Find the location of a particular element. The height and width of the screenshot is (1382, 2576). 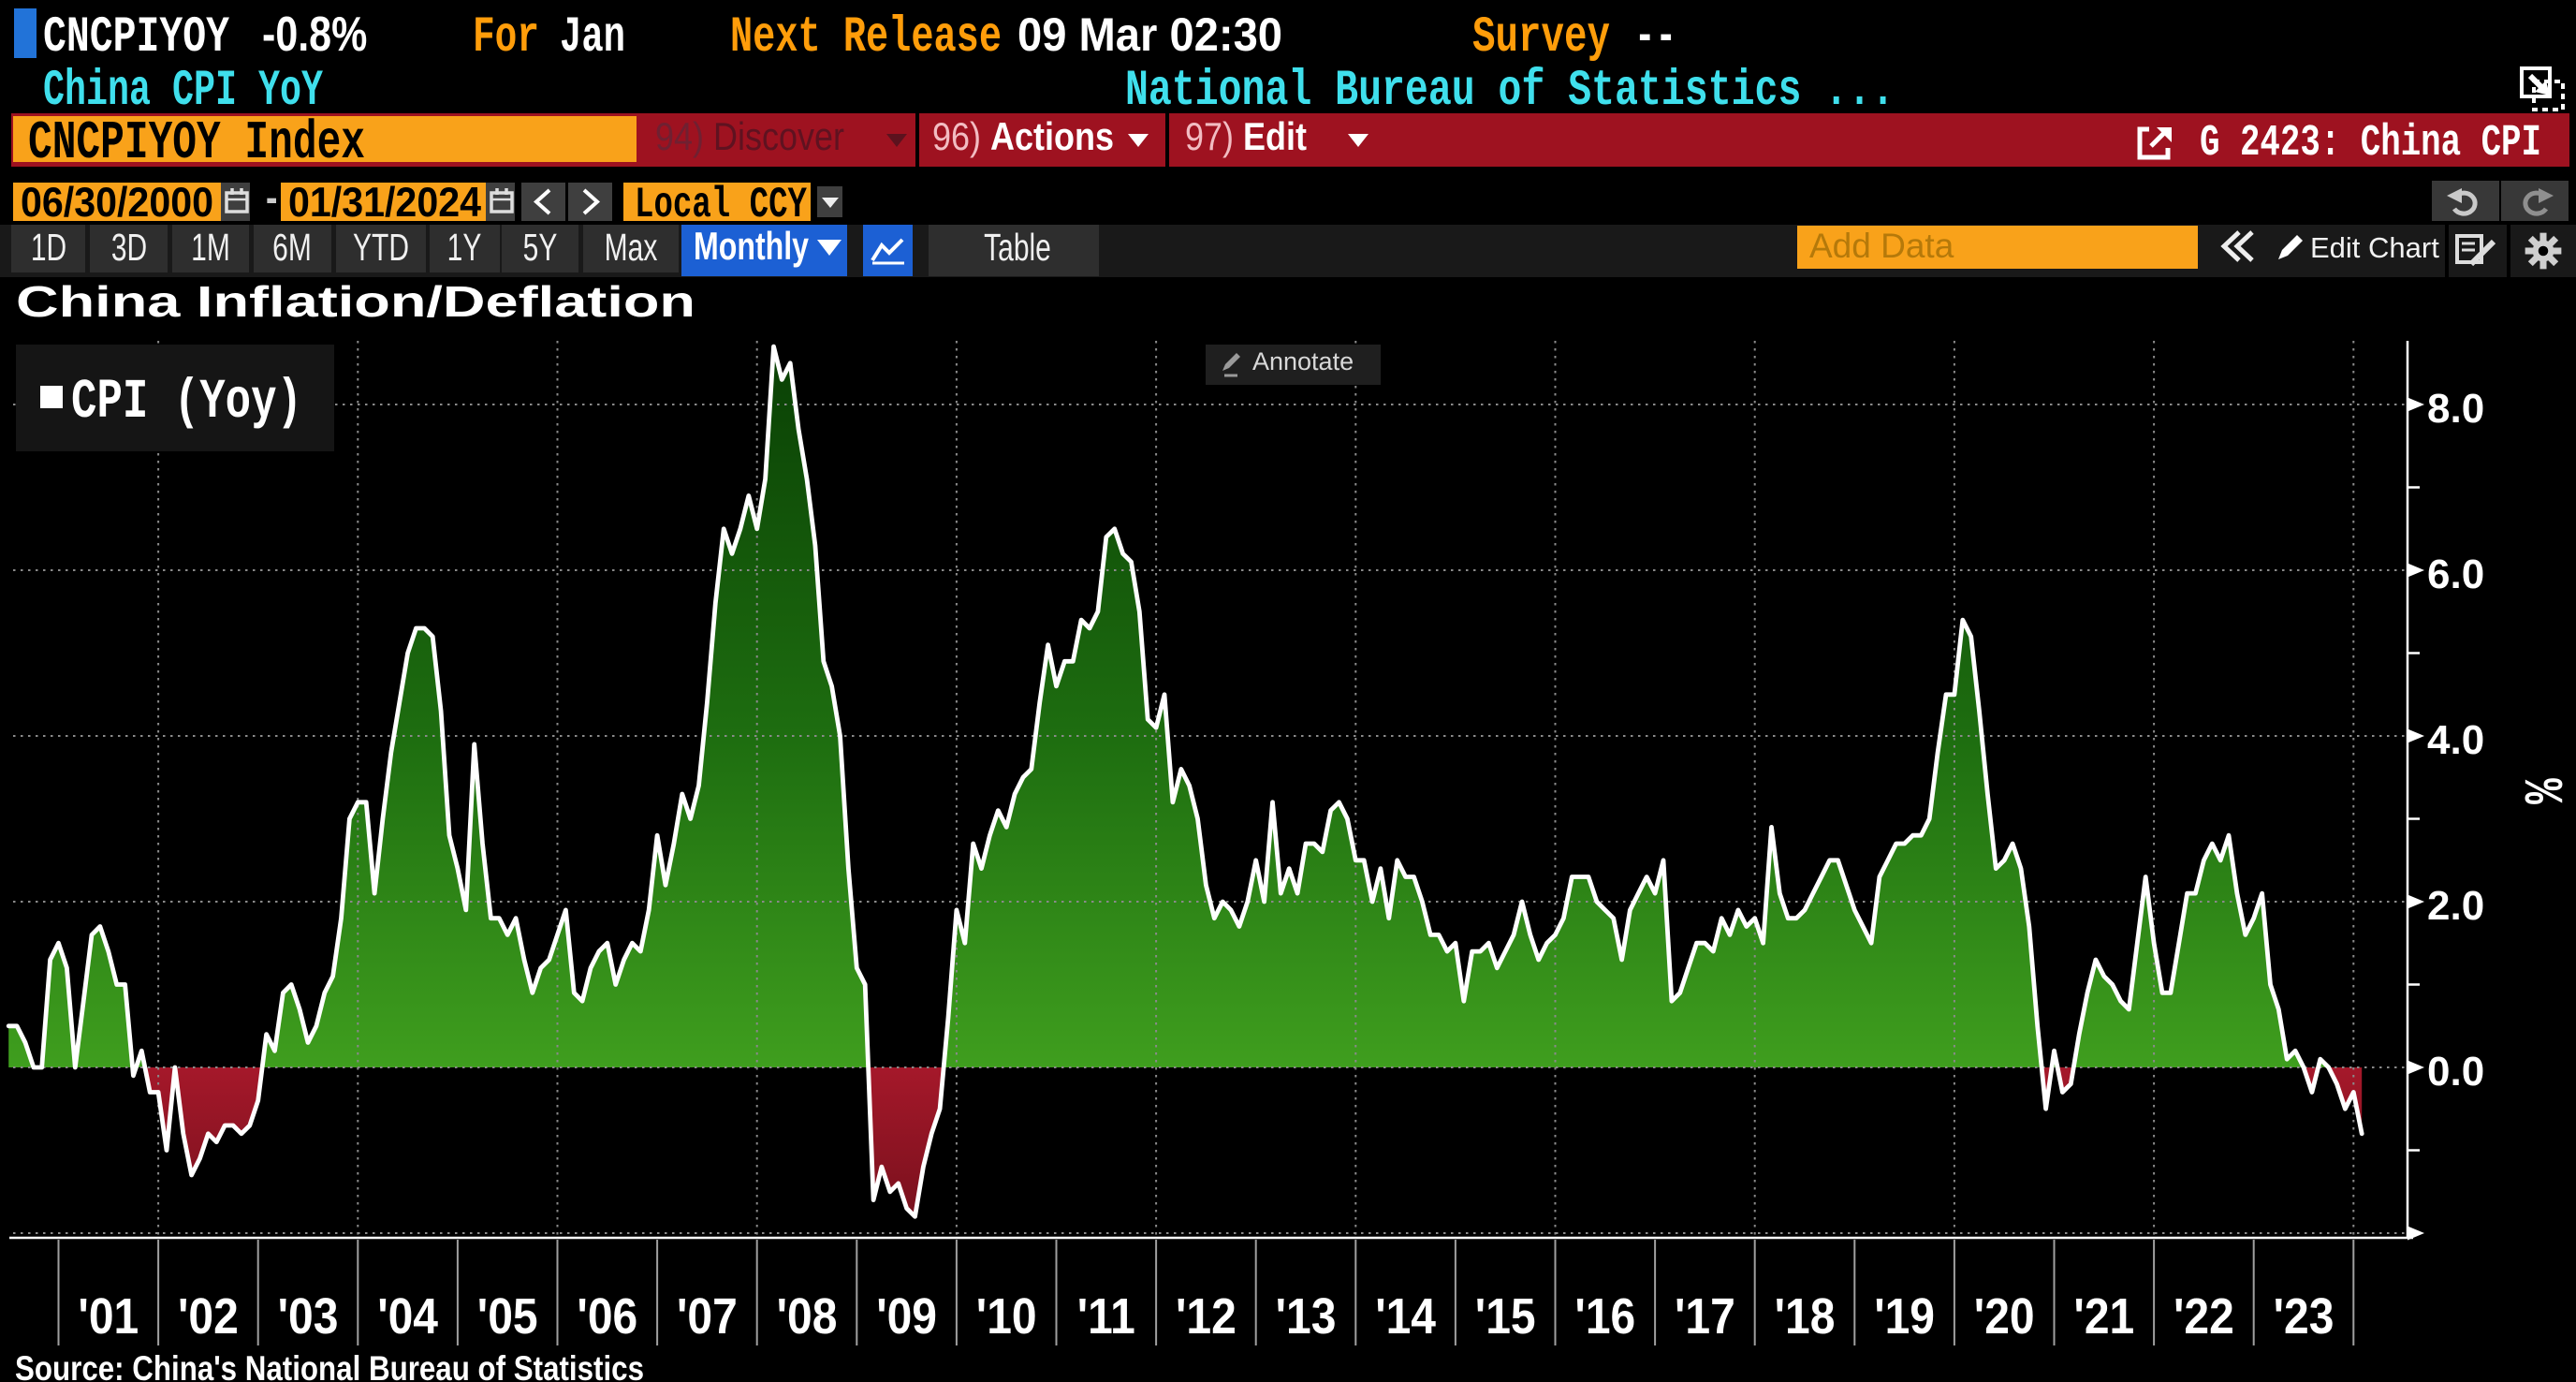

svg-text: CPI (Yoy) is located at coordinates (186, 403).